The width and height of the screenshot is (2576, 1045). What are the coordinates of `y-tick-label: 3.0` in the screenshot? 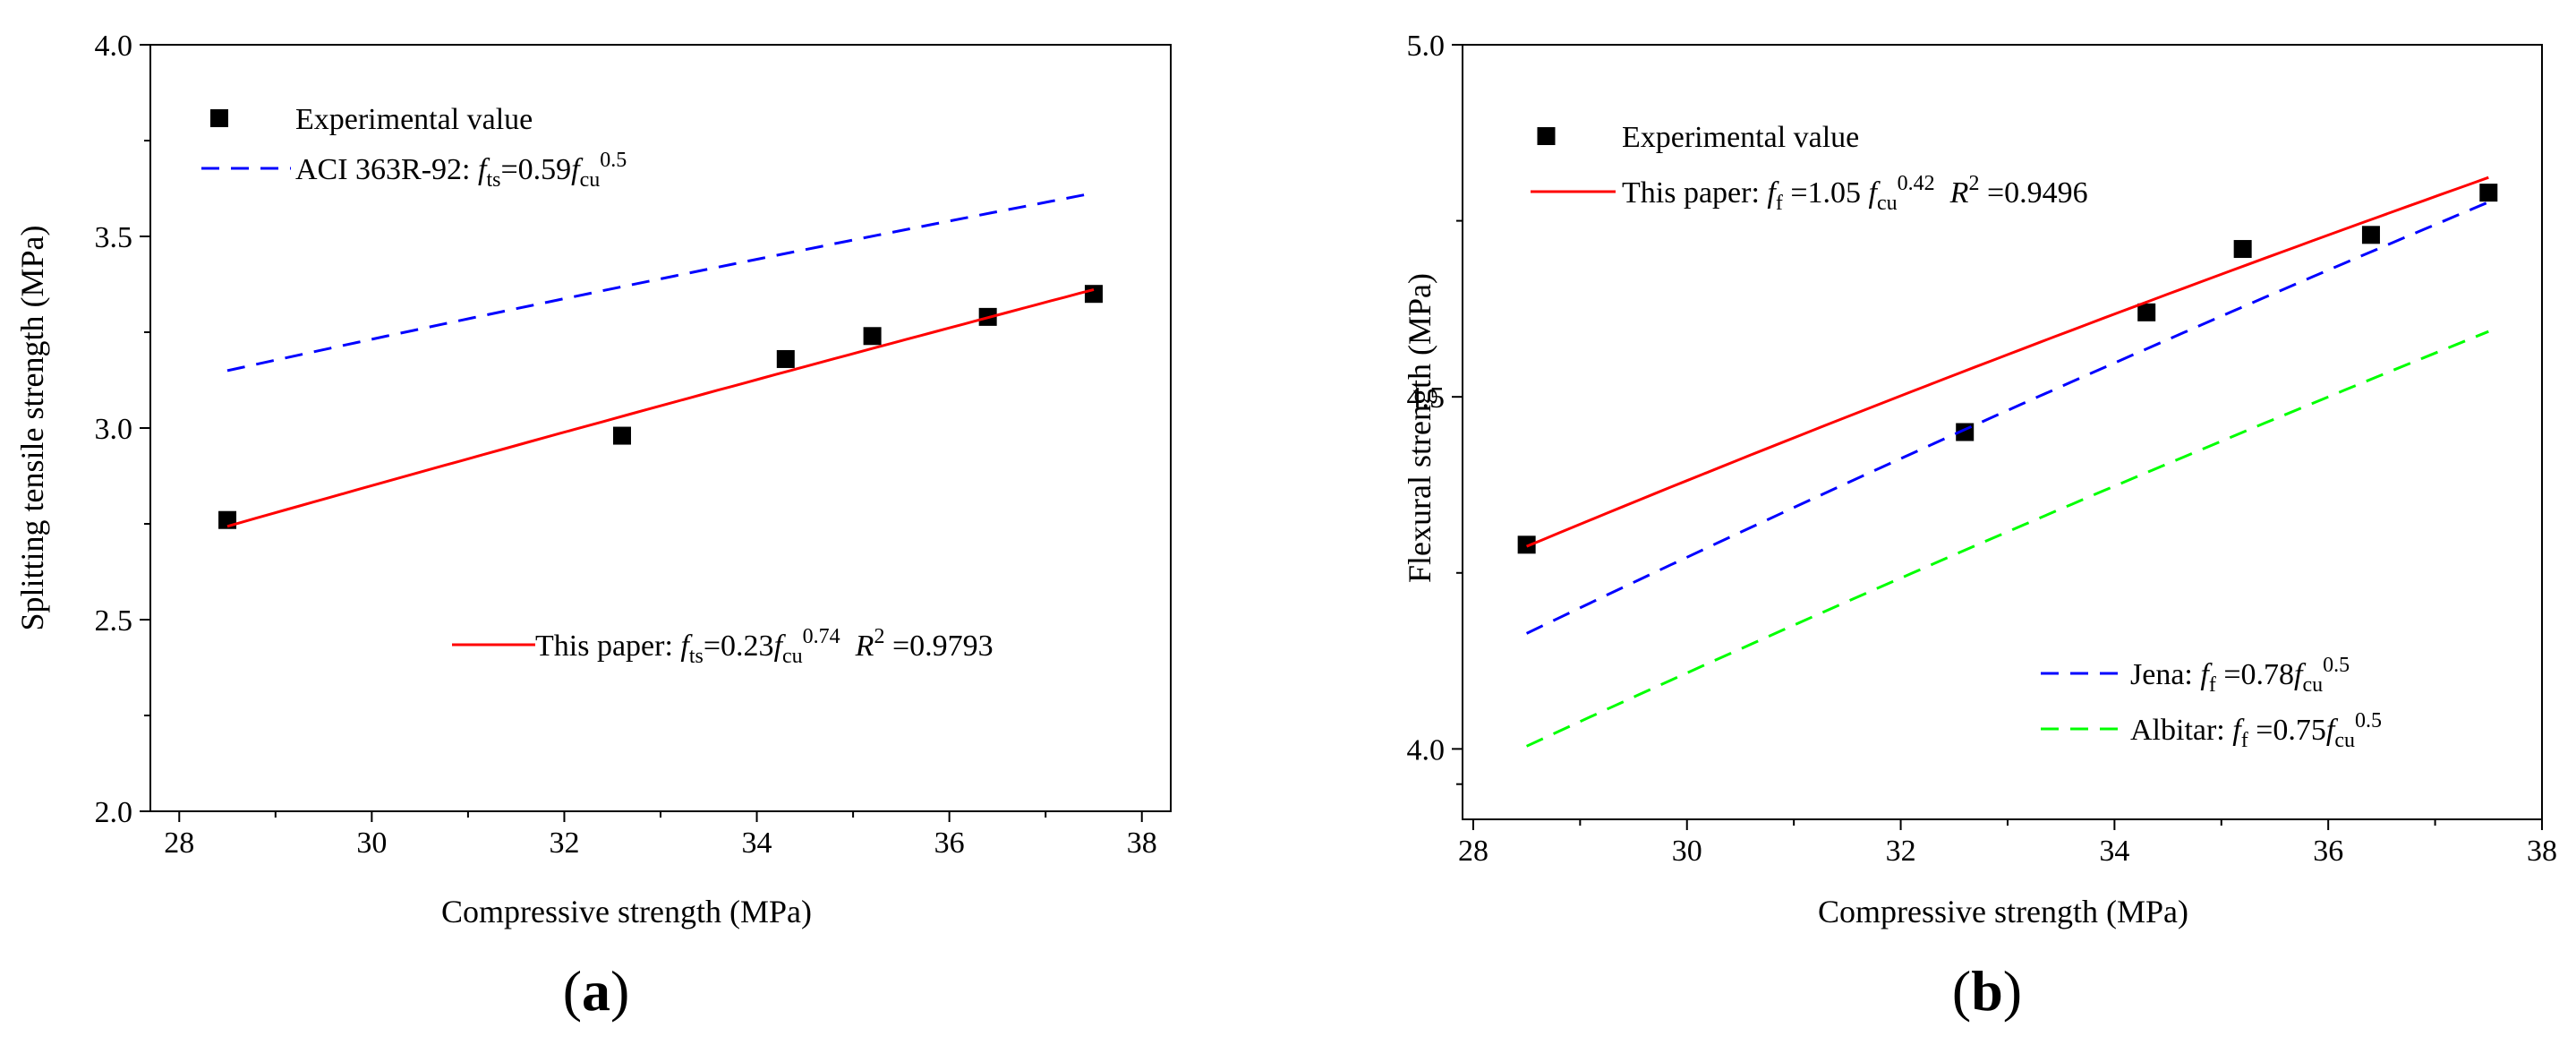 It's located at (114, 429).